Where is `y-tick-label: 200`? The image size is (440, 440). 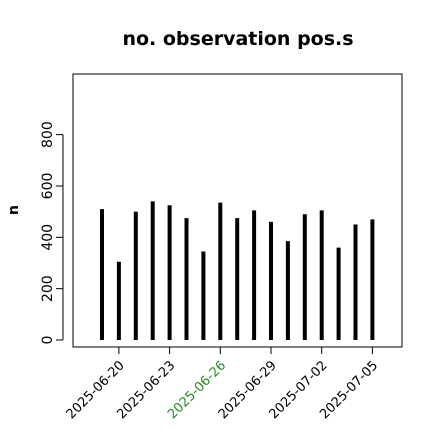
y-tick-label: 200 is located at coordinates (48, 288).